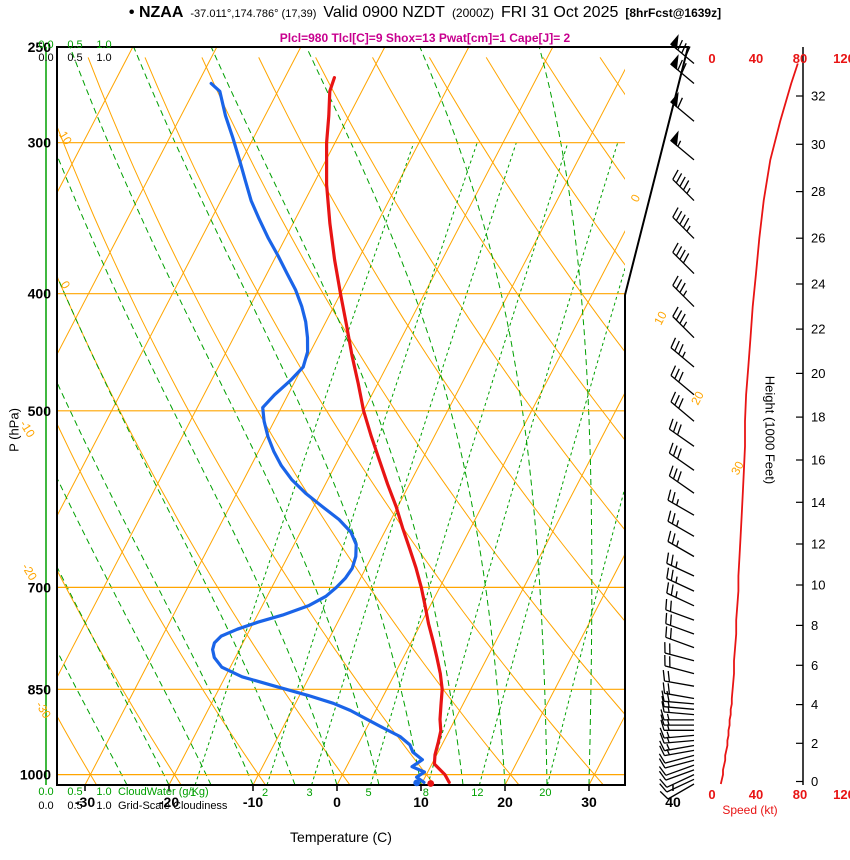 The width and height of the screenshot is (850, 860). What do you see at coordinates (818, 96) in the screenshot?
I see `svg-text: 32` at bounding box center [818, 96].